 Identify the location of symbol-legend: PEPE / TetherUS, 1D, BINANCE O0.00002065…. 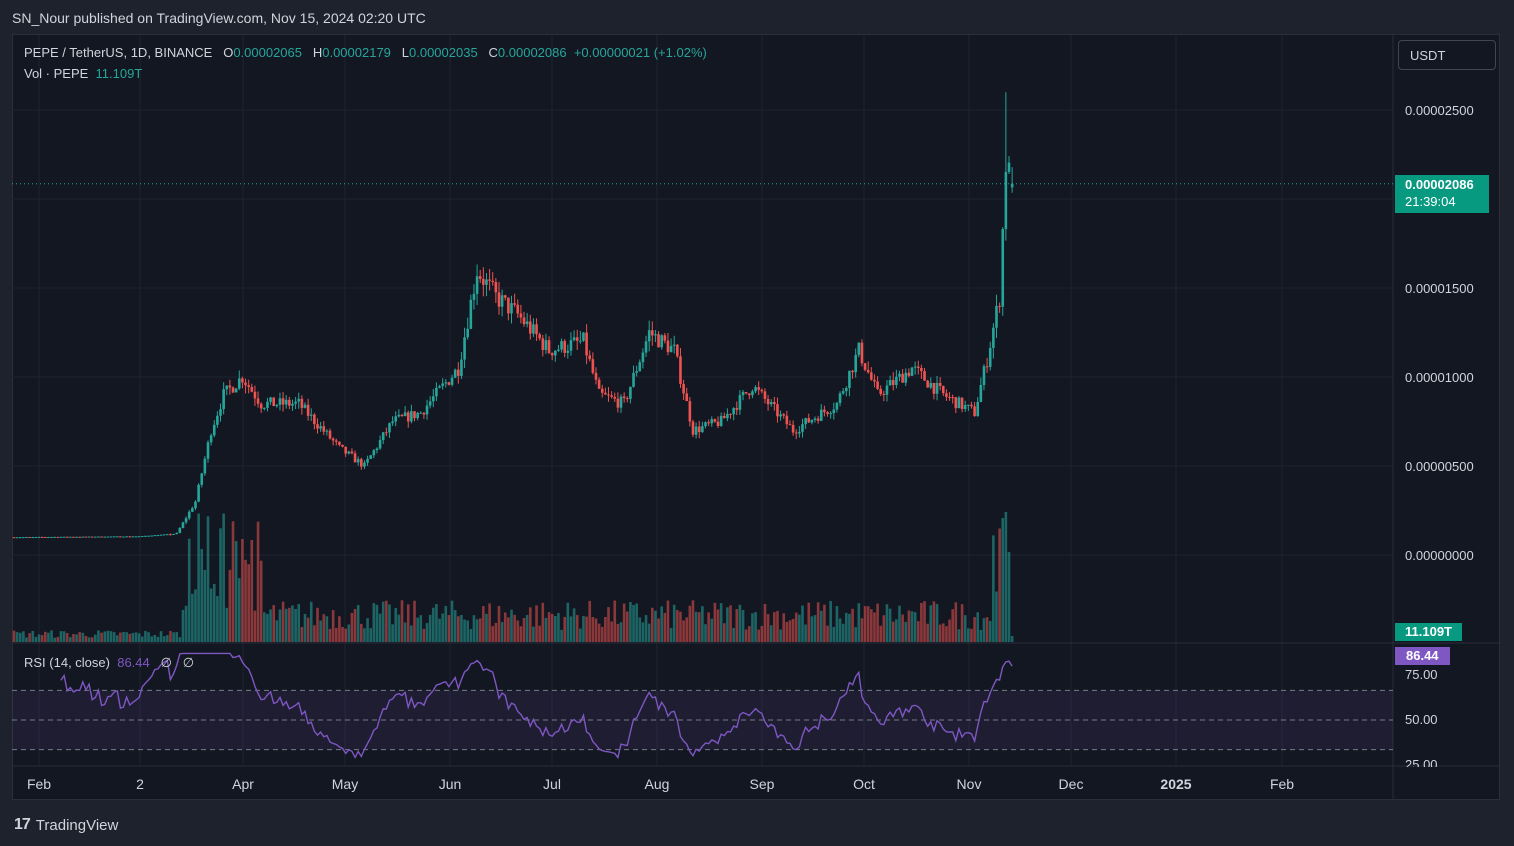
(365, 52).